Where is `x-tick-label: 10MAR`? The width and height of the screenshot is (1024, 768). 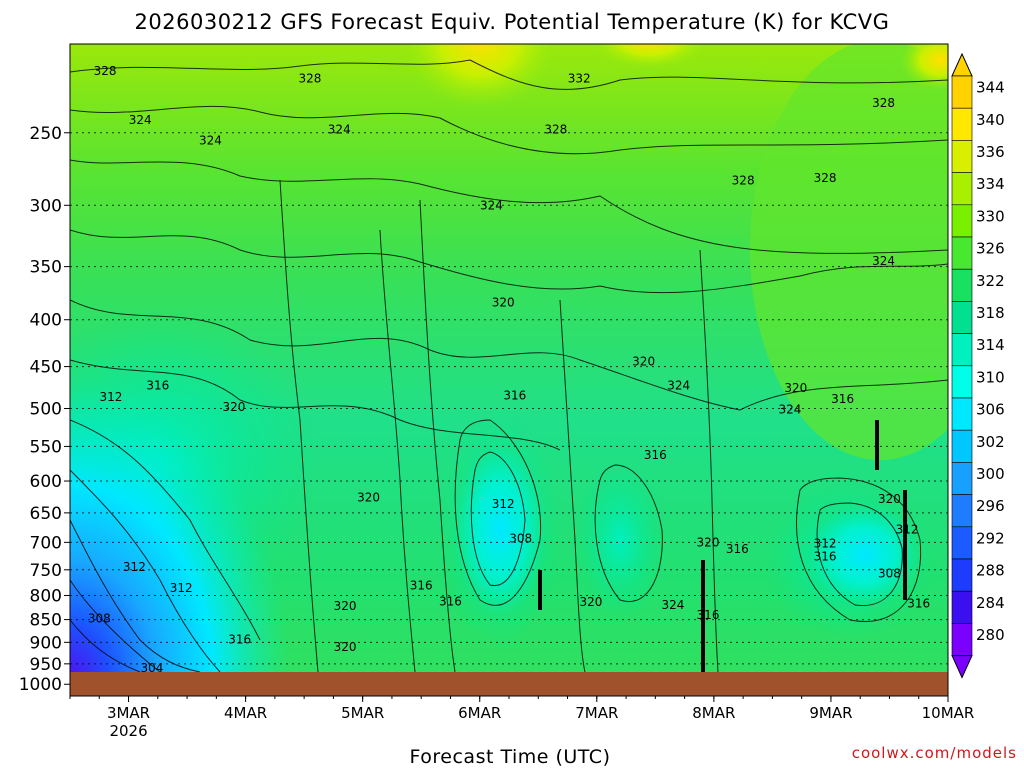
x-tick-label: 10MAR is located at coordinates (948, 713).